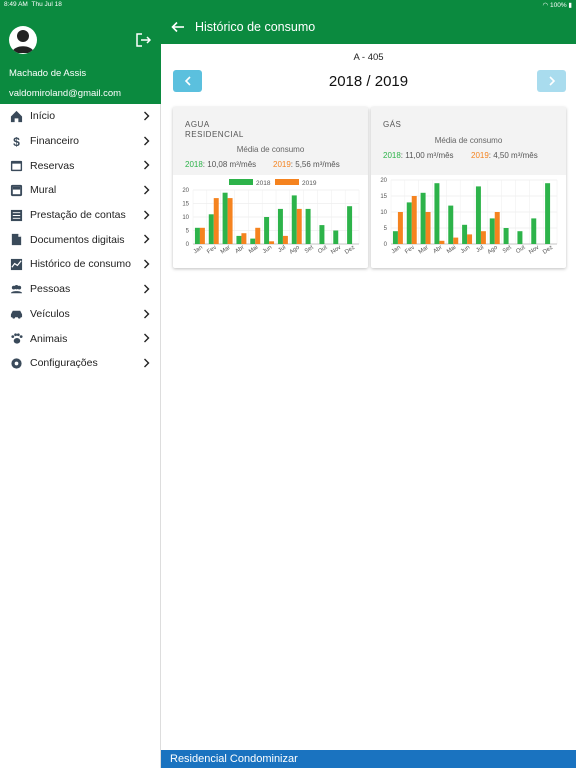  I want to click on status-bar: 8:49 AM Thu Jul 18 ◠ 100% ▮, so click(288, 5).